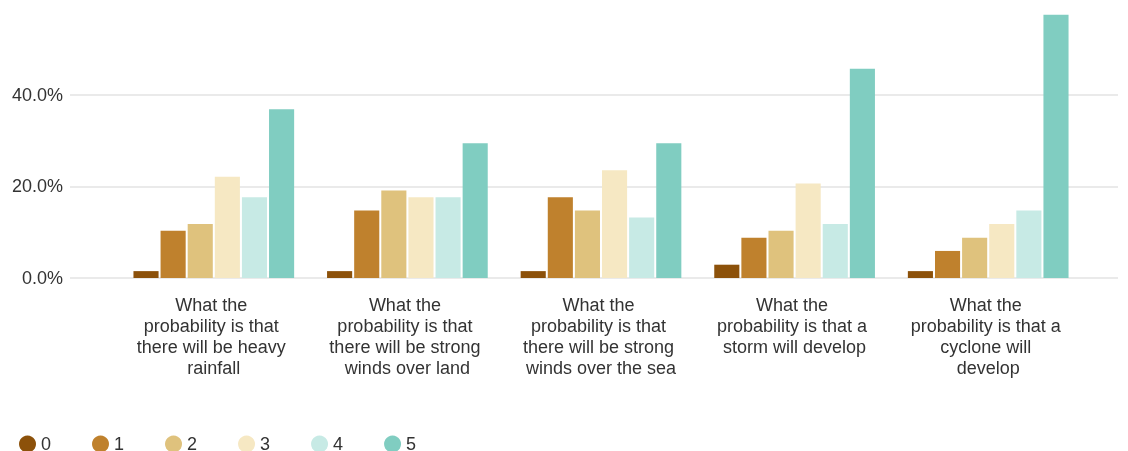 The height and width of the screenshot is (451, 1128). What do you see at coordinates (601, 336) in the screenshot?
I see `x-tick-label: What the probability is that there will be strong winds over the sea` at bounding box center [601, 336].